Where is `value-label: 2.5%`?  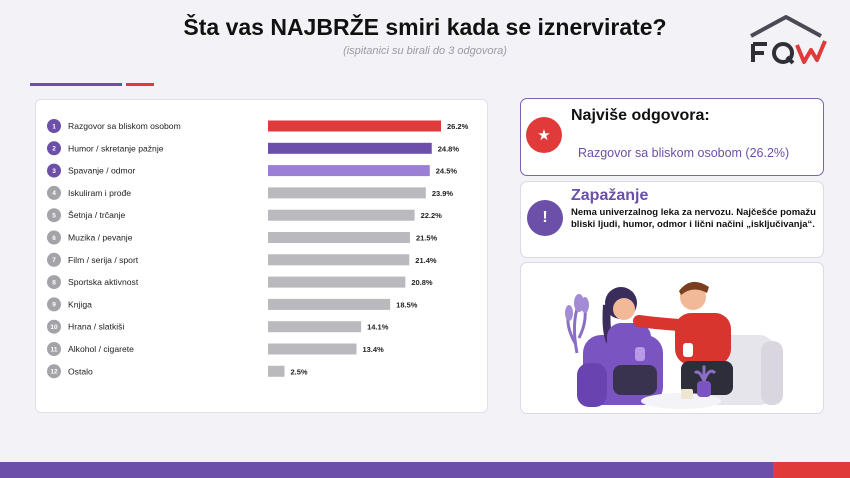
value-label: 2.5% is located at coordinates (299, 371).